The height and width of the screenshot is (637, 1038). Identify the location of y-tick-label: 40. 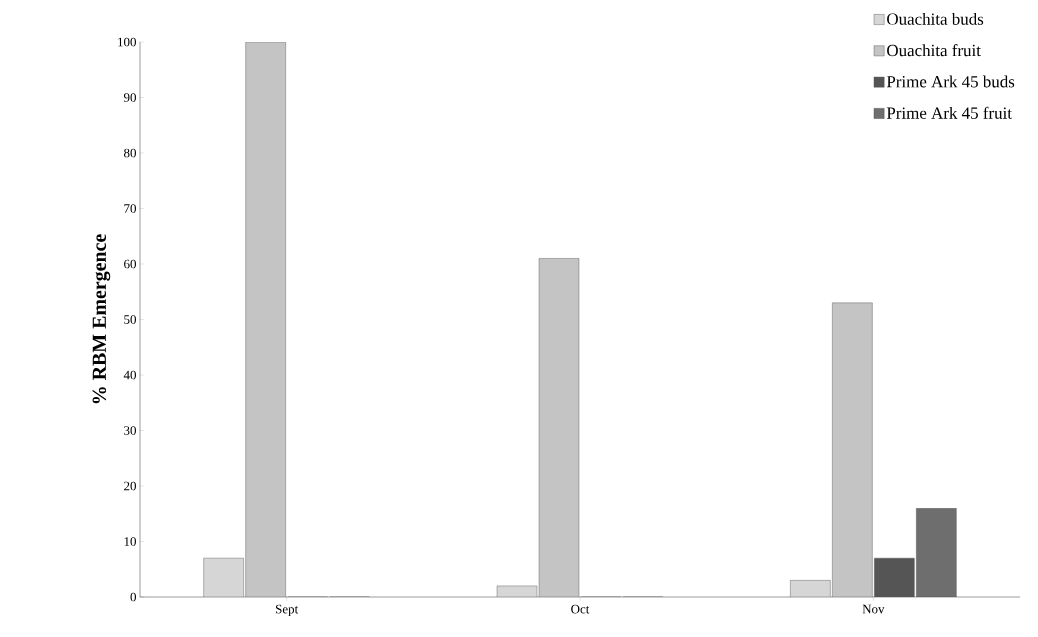
(129, 375).